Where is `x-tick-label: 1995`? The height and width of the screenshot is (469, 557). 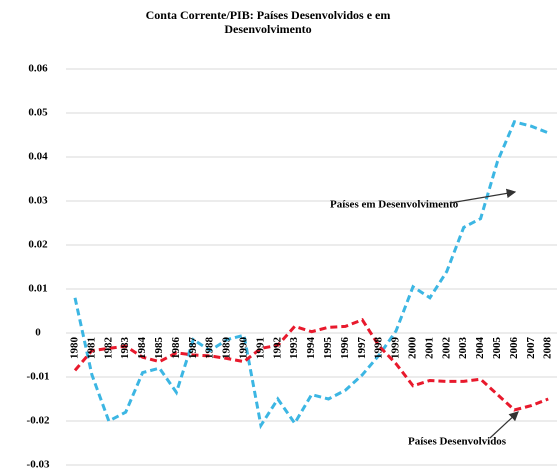
x-tick-label: 1995 is located at coordinates (328, 348).